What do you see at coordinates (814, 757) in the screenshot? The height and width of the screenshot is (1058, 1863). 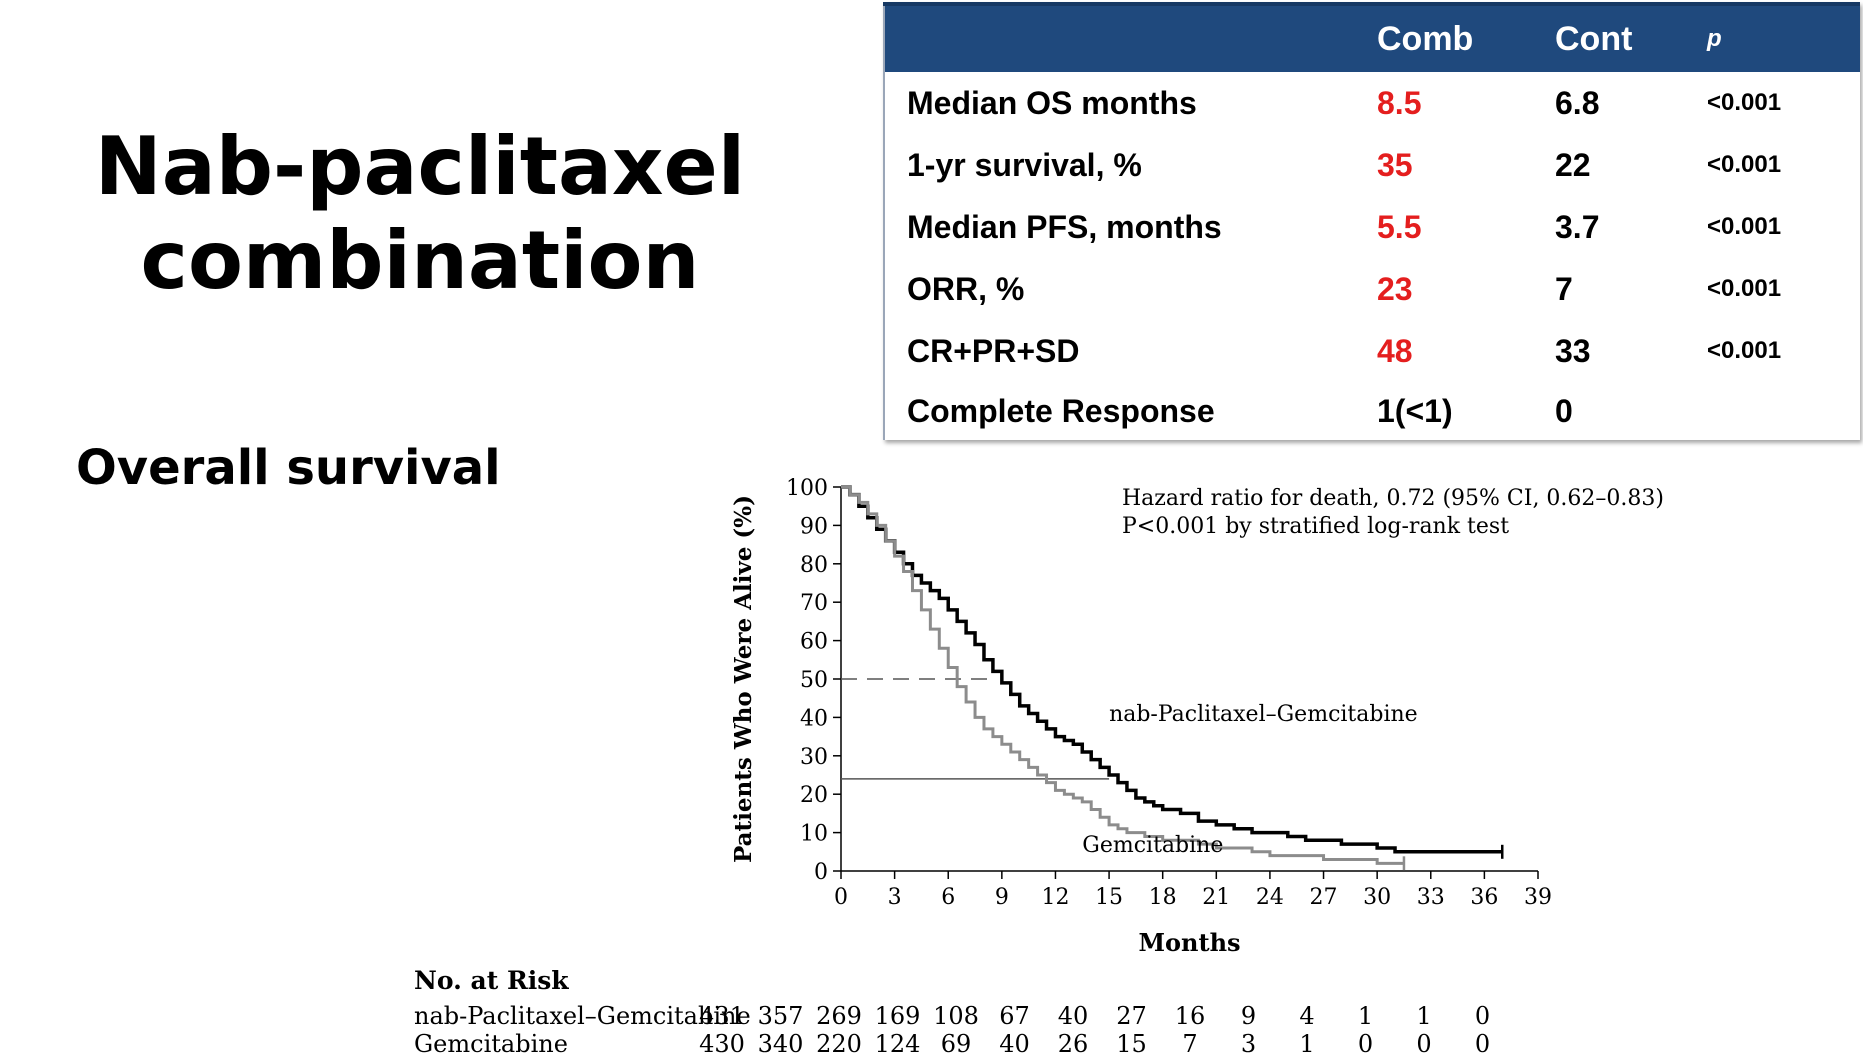 I see `y-tick-label: 30` at bounding box center [814, 757].